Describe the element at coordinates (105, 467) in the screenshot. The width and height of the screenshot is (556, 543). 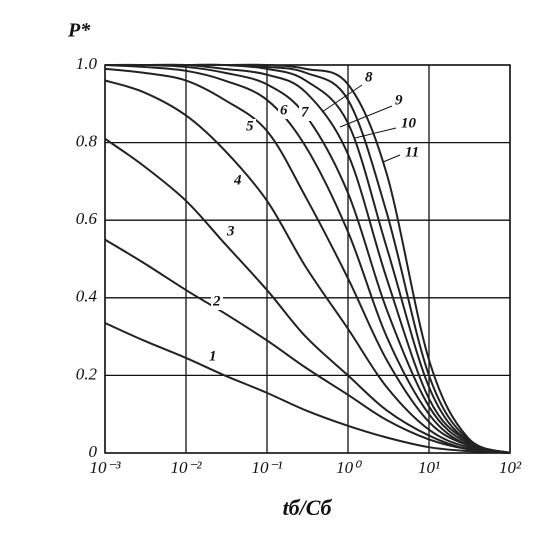
I see `x-tick-label: 10⁻³` at that location.